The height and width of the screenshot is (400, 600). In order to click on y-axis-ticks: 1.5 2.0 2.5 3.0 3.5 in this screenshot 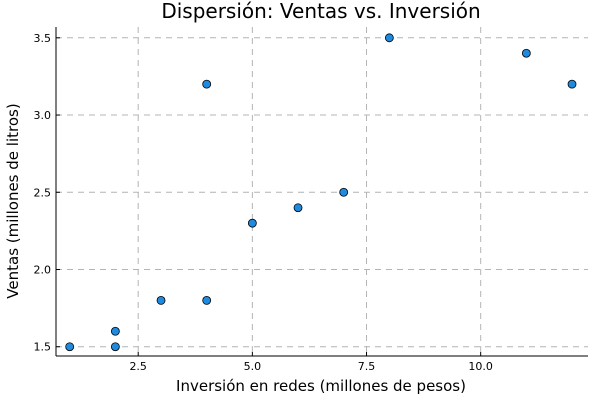, I will do `click(47, 193)`.